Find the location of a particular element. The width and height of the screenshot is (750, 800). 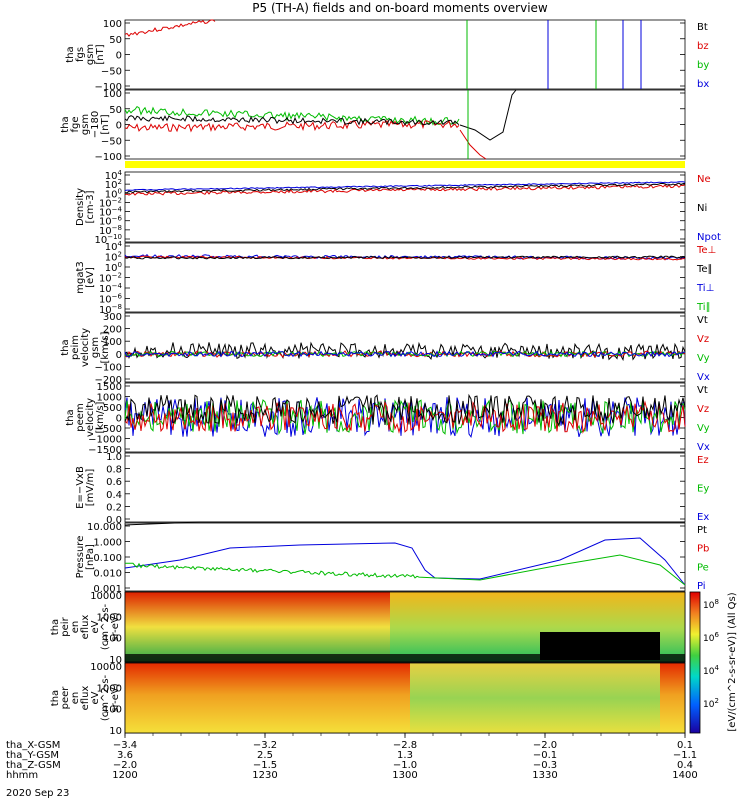

legend-efield-1: Ey is located at coordinates (703, 489).